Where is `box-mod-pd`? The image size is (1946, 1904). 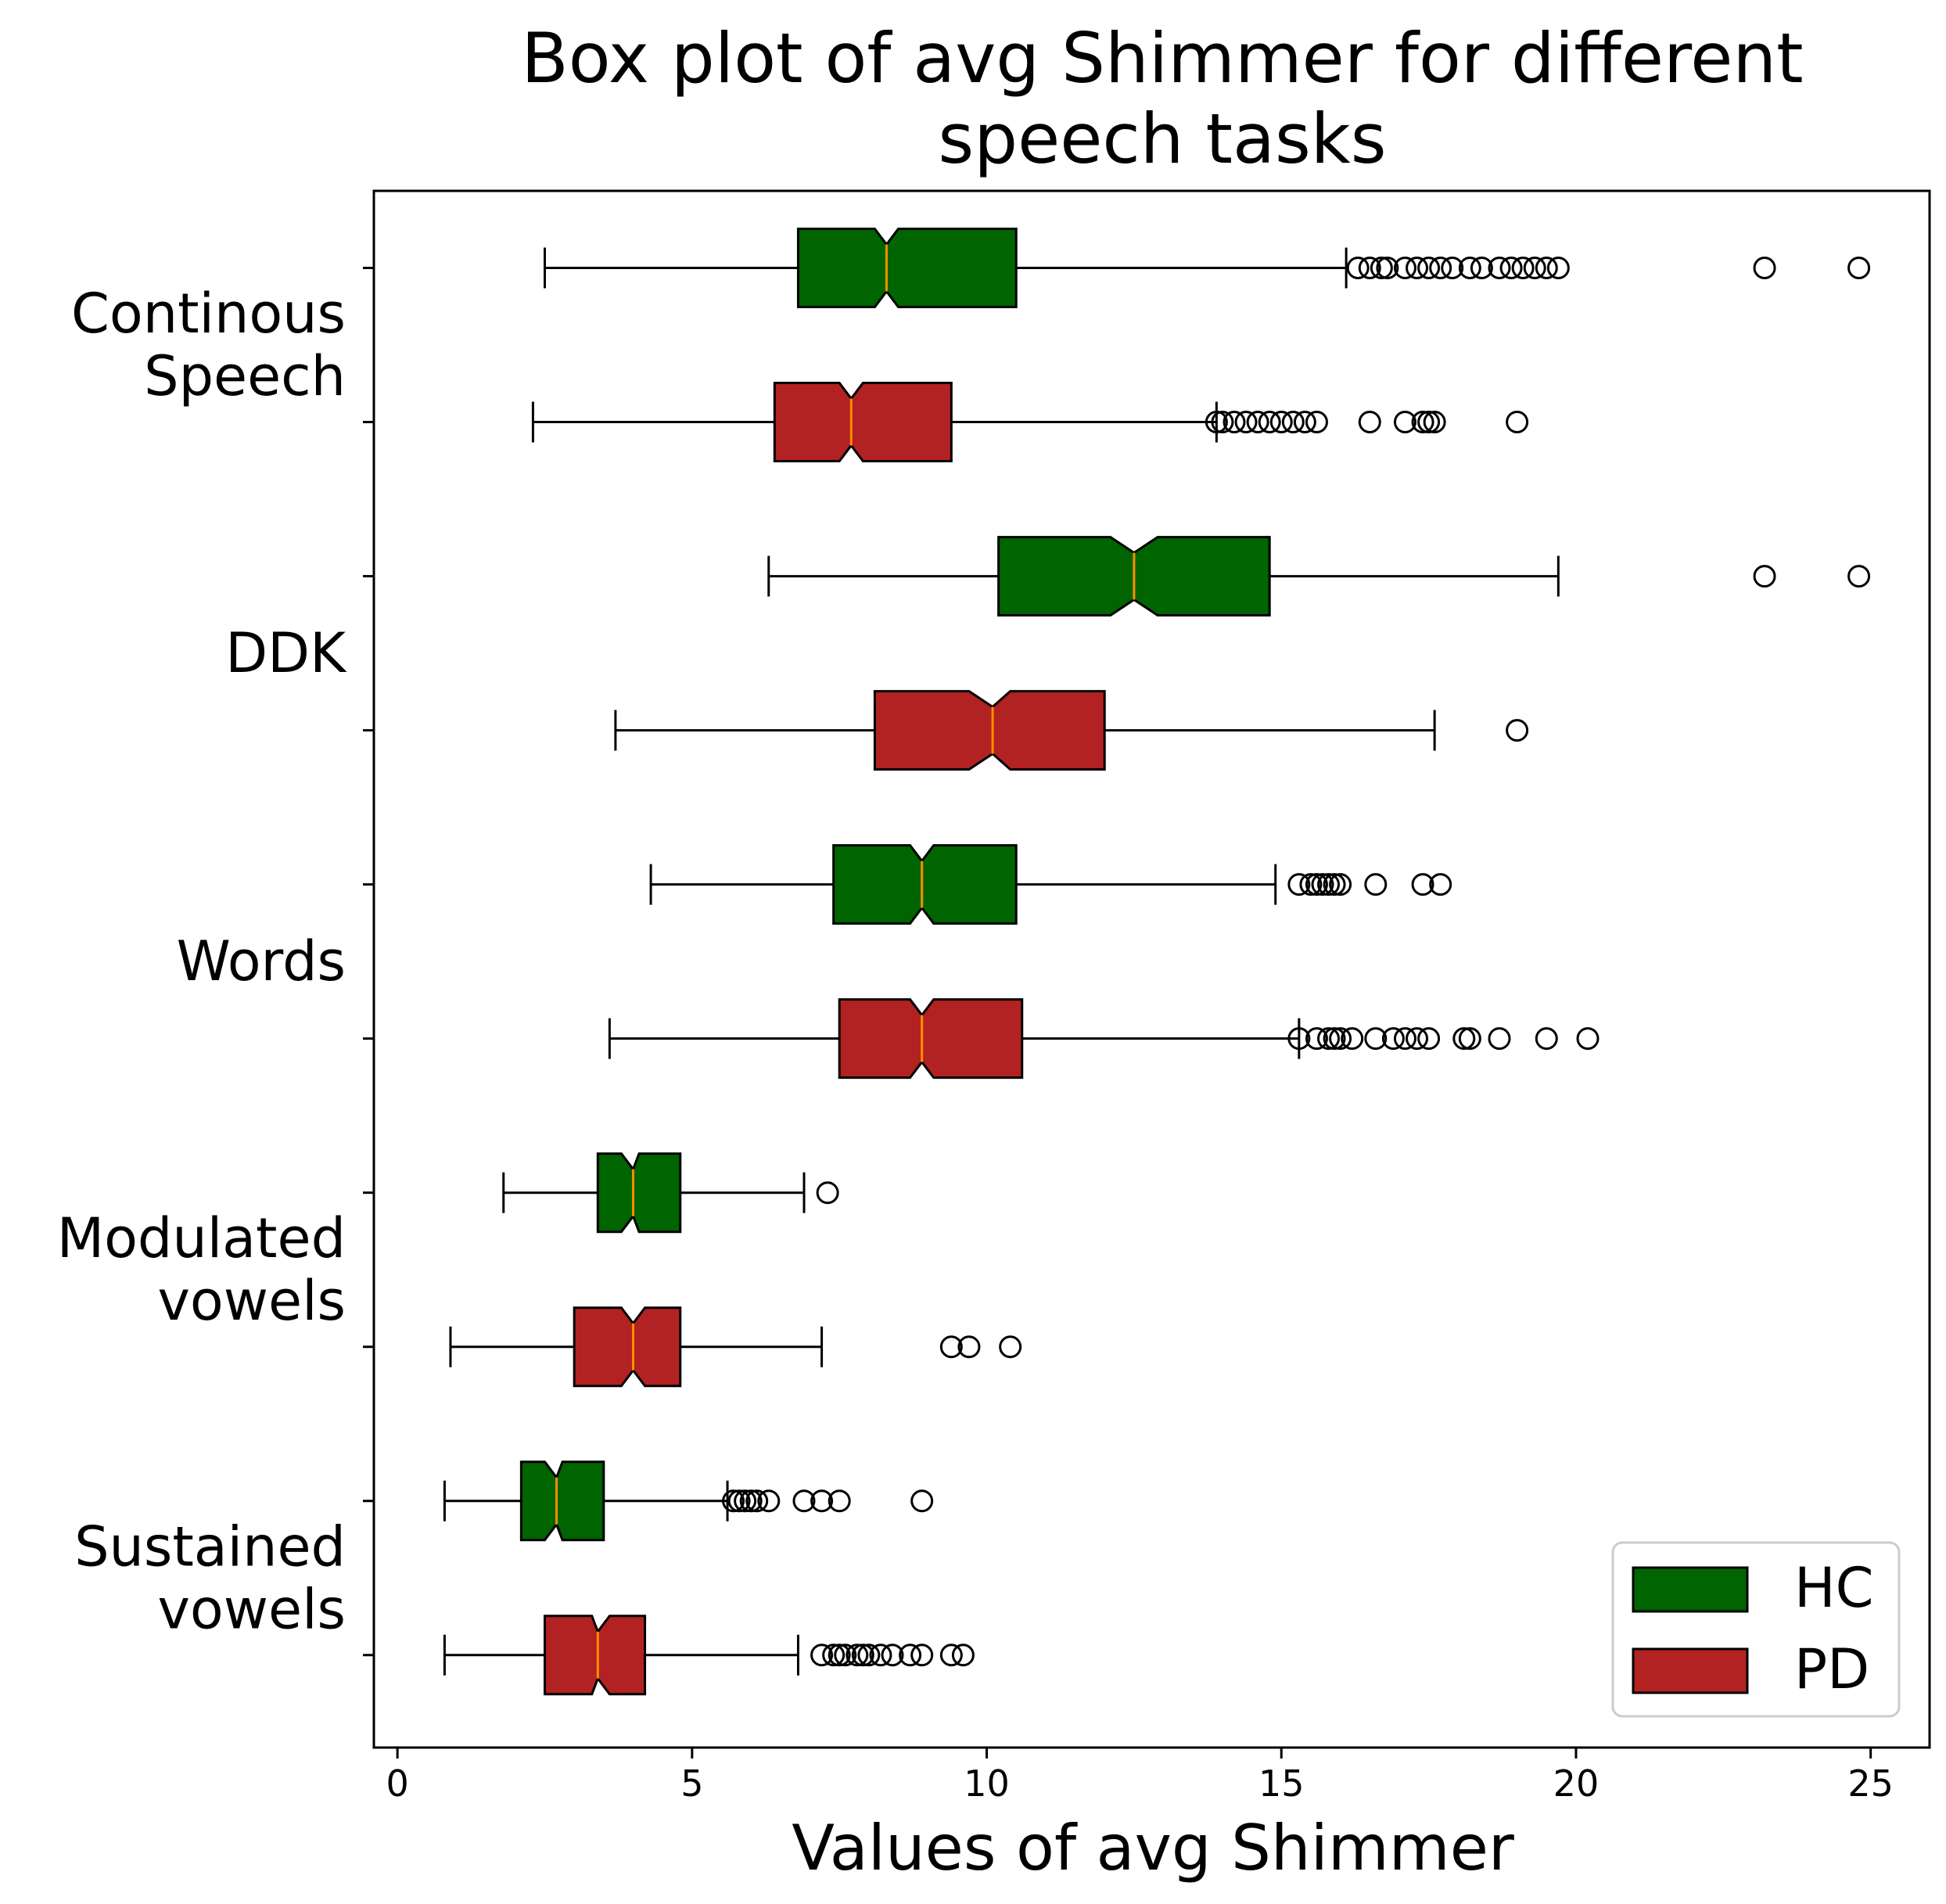
box-mod-pd is located at coordinates (627, 1347).